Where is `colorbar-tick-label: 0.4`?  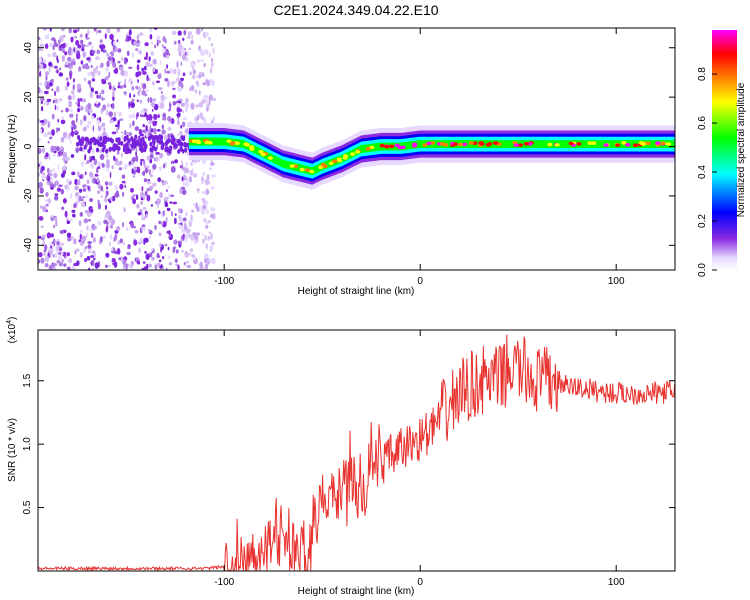 colorbar-tick-label: 0.4 is located at coordinates (702, 172).